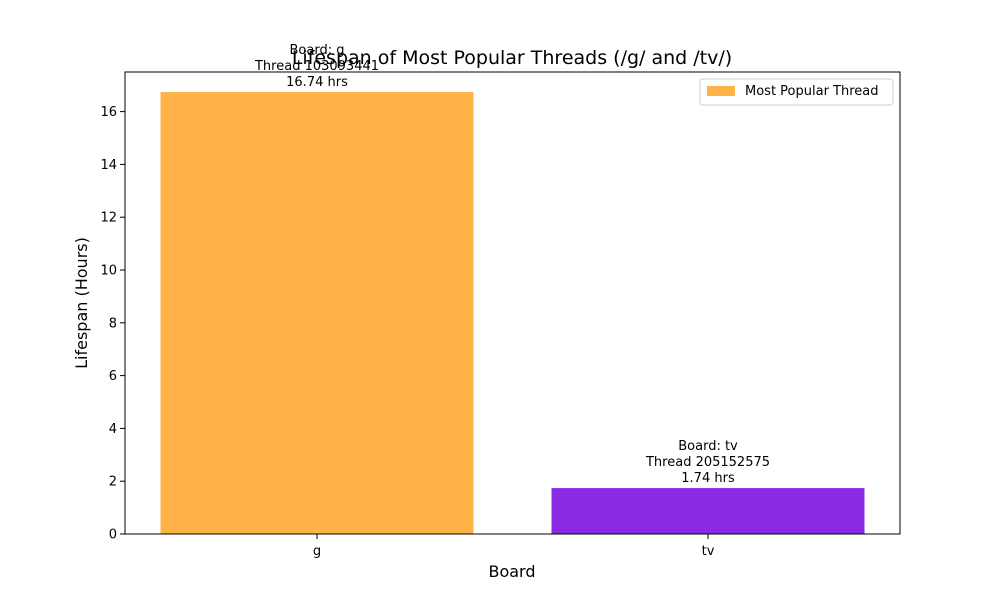  What do you see at coordinates (316, 66) in the screenshot?
I see `bar-label-g-line-2: Thread 103093441` at bounding box center [316, 66].